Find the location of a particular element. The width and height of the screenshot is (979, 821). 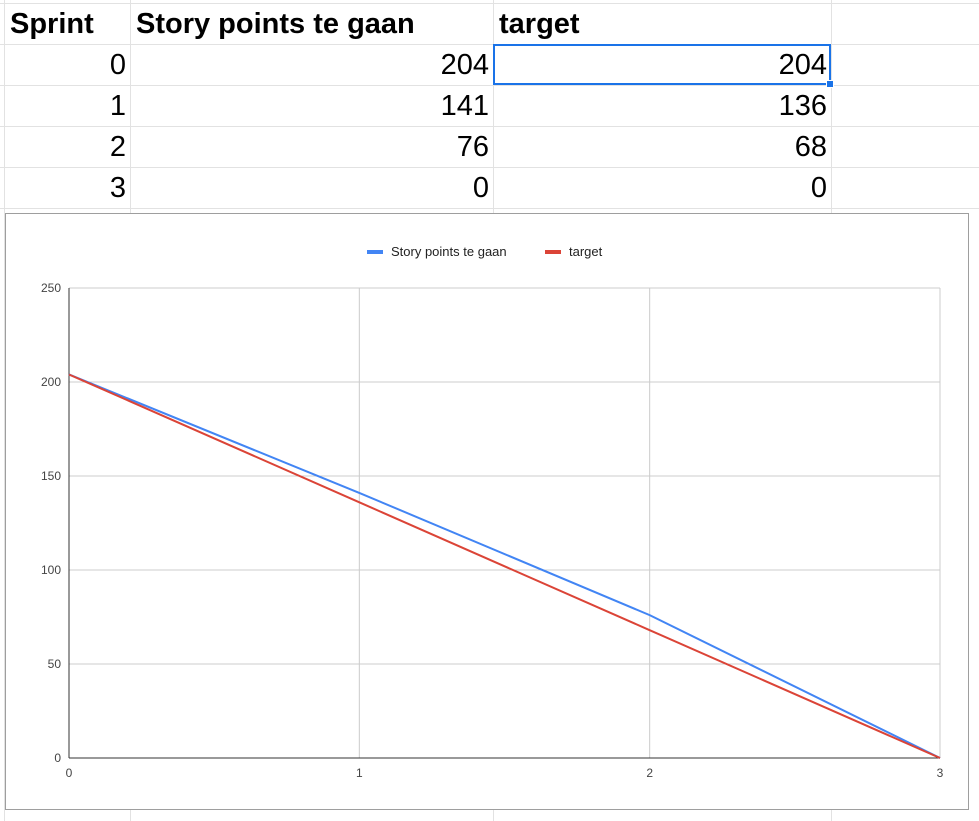

table-cell: 76 is located at coordinates (472, 147).